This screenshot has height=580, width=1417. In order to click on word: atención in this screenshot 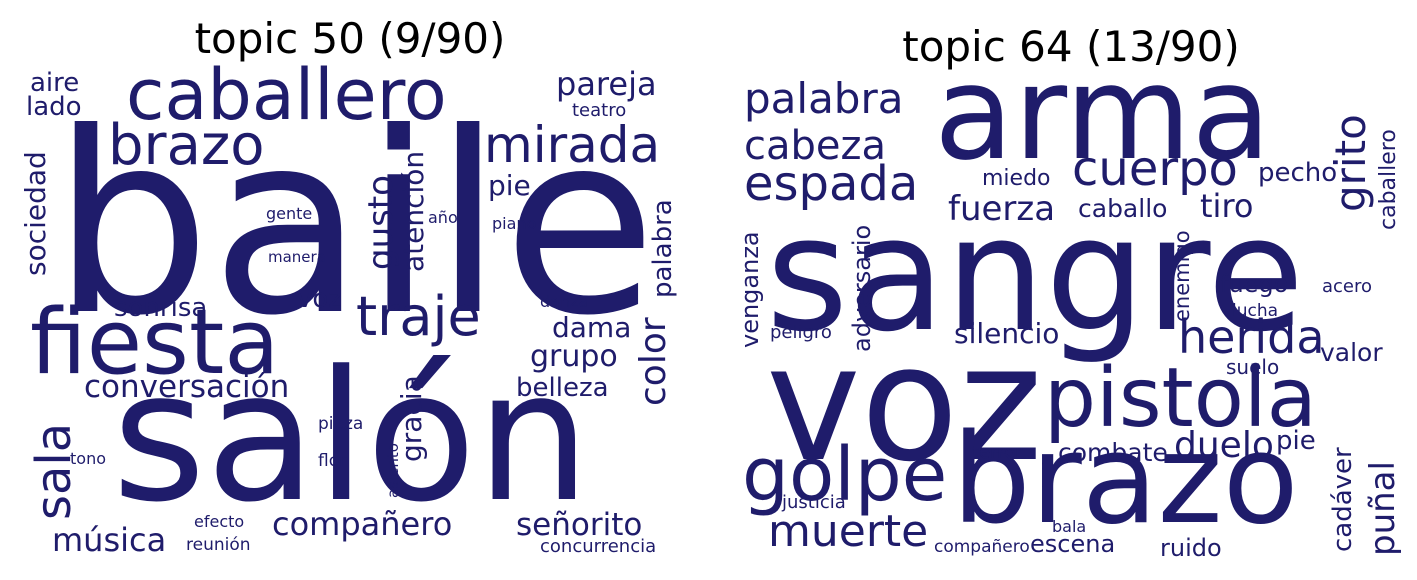, I will do `click(413, 211)`.